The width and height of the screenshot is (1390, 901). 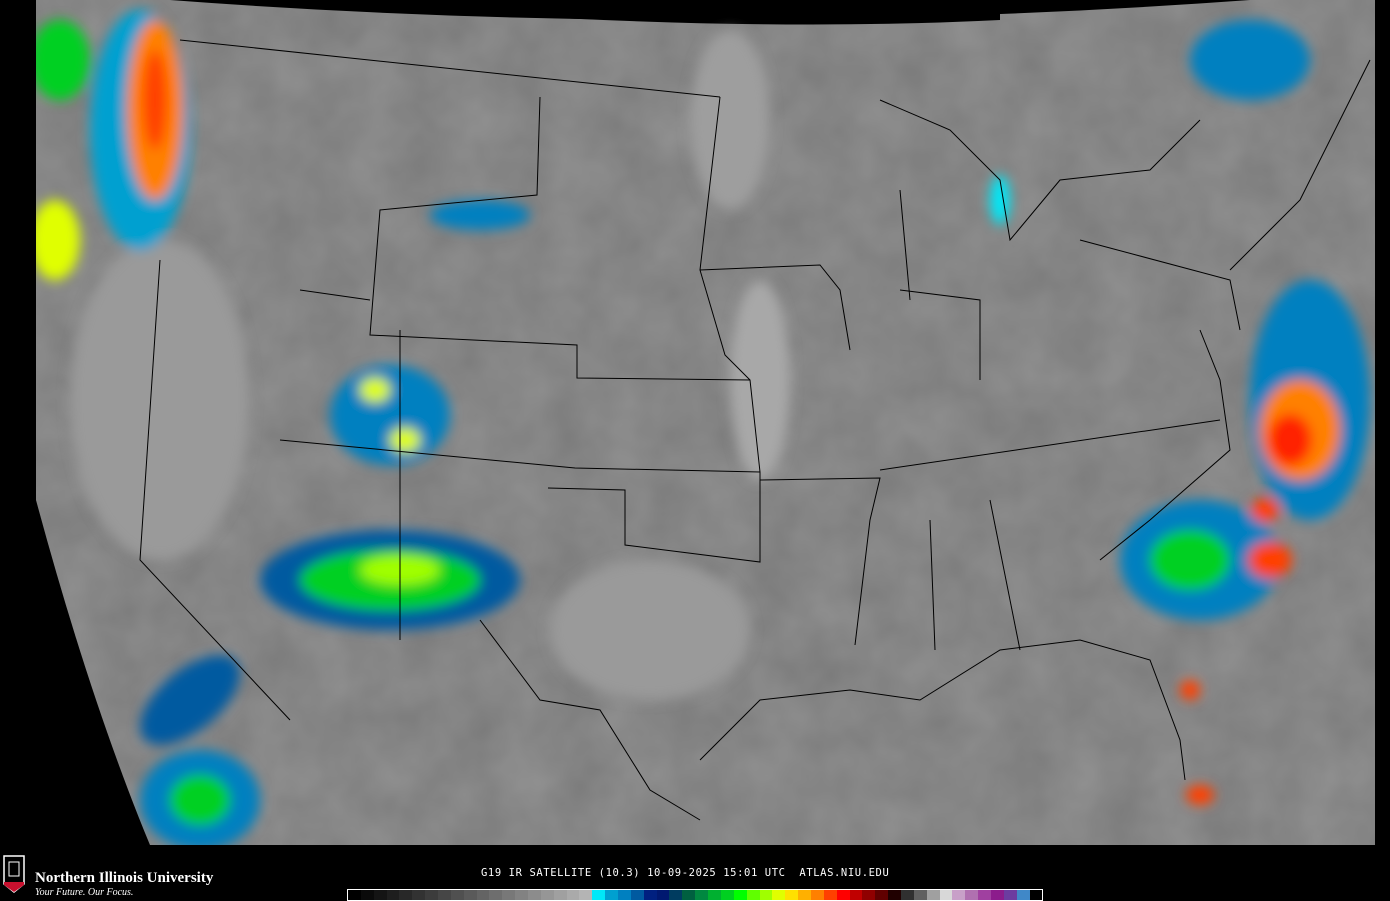 What do you see at coordinates (682, 873) in the screenshot?
I see `date-label: 10-09-2025` at bounding box center [682, 873].